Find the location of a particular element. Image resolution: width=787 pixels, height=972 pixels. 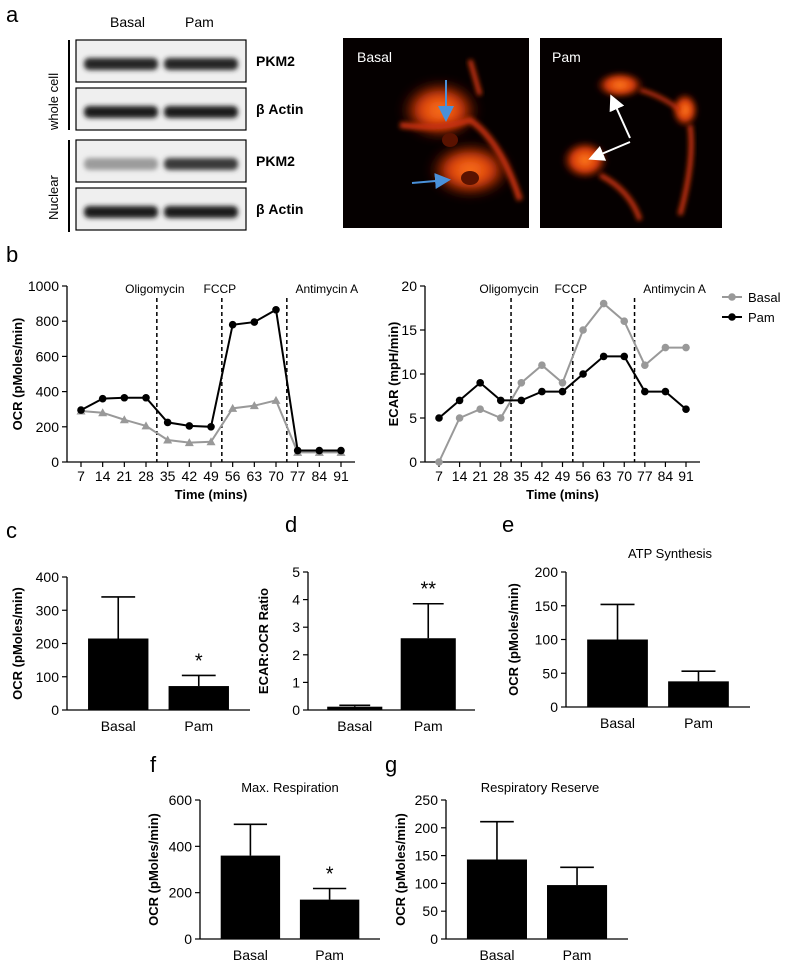

y-tick-label: 1000 is located at coordinates (43, 286).